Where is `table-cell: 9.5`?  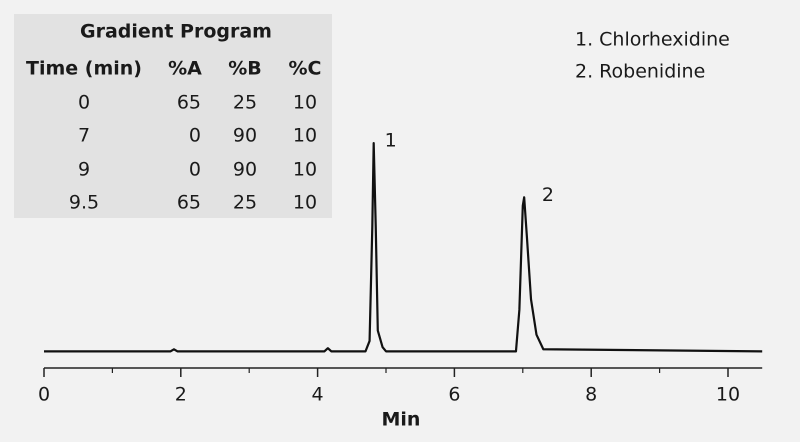
table-cell: 9.5 is located at coordinates (84, 203).